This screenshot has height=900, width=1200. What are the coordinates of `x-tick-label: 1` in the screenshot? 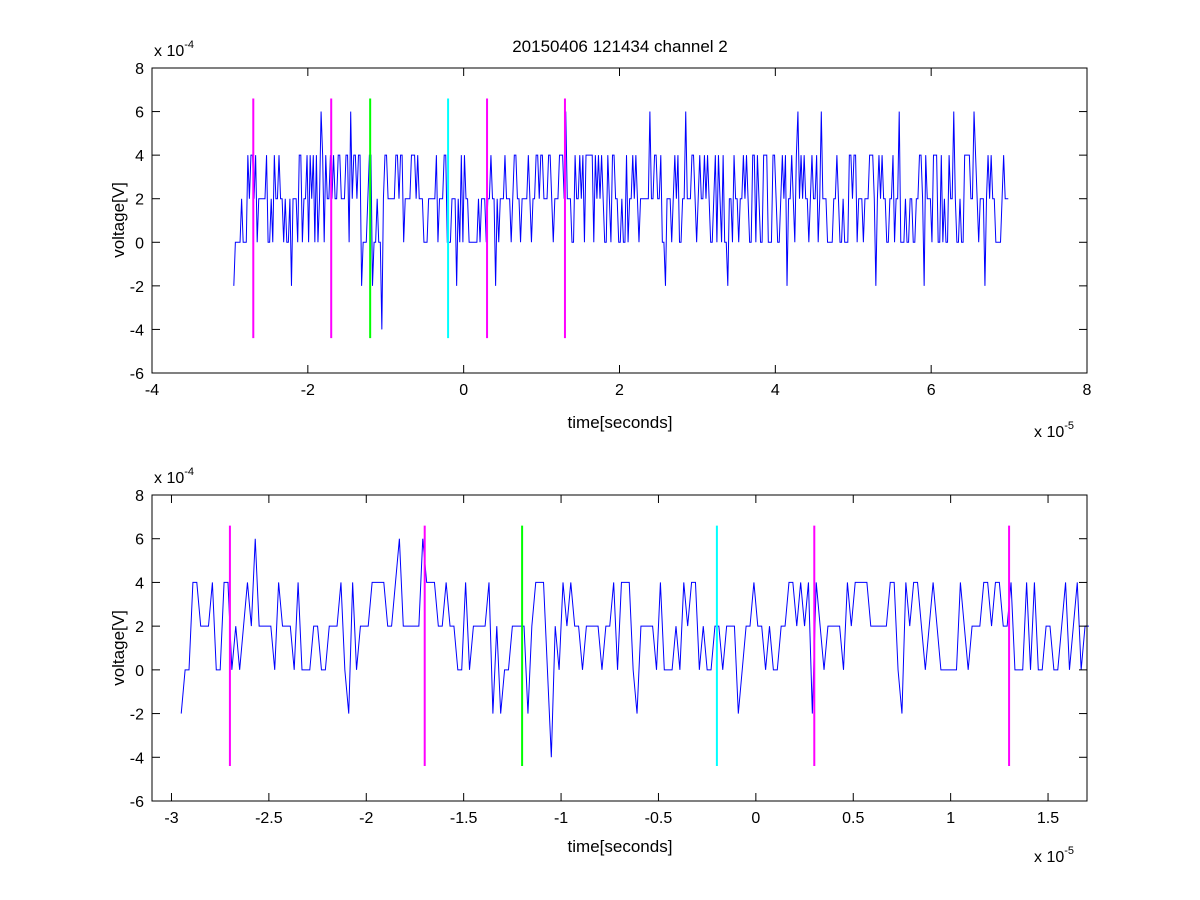 It's located at (950, 818).